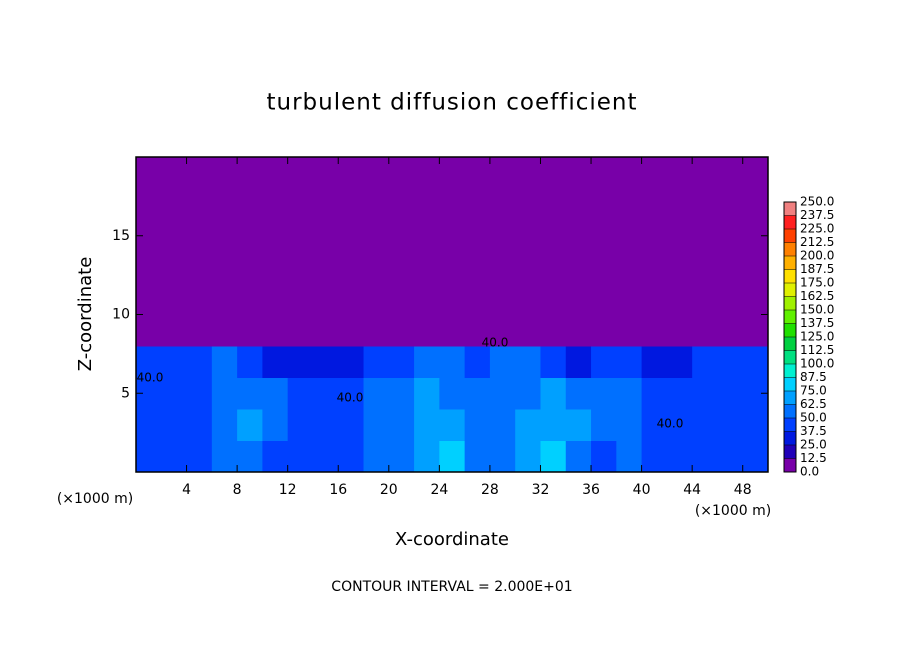 The image size is (904, 654). Describe the element at coordinates (813, 445) in the screenshot. I see `colorbar-label: 25.0` at that location.